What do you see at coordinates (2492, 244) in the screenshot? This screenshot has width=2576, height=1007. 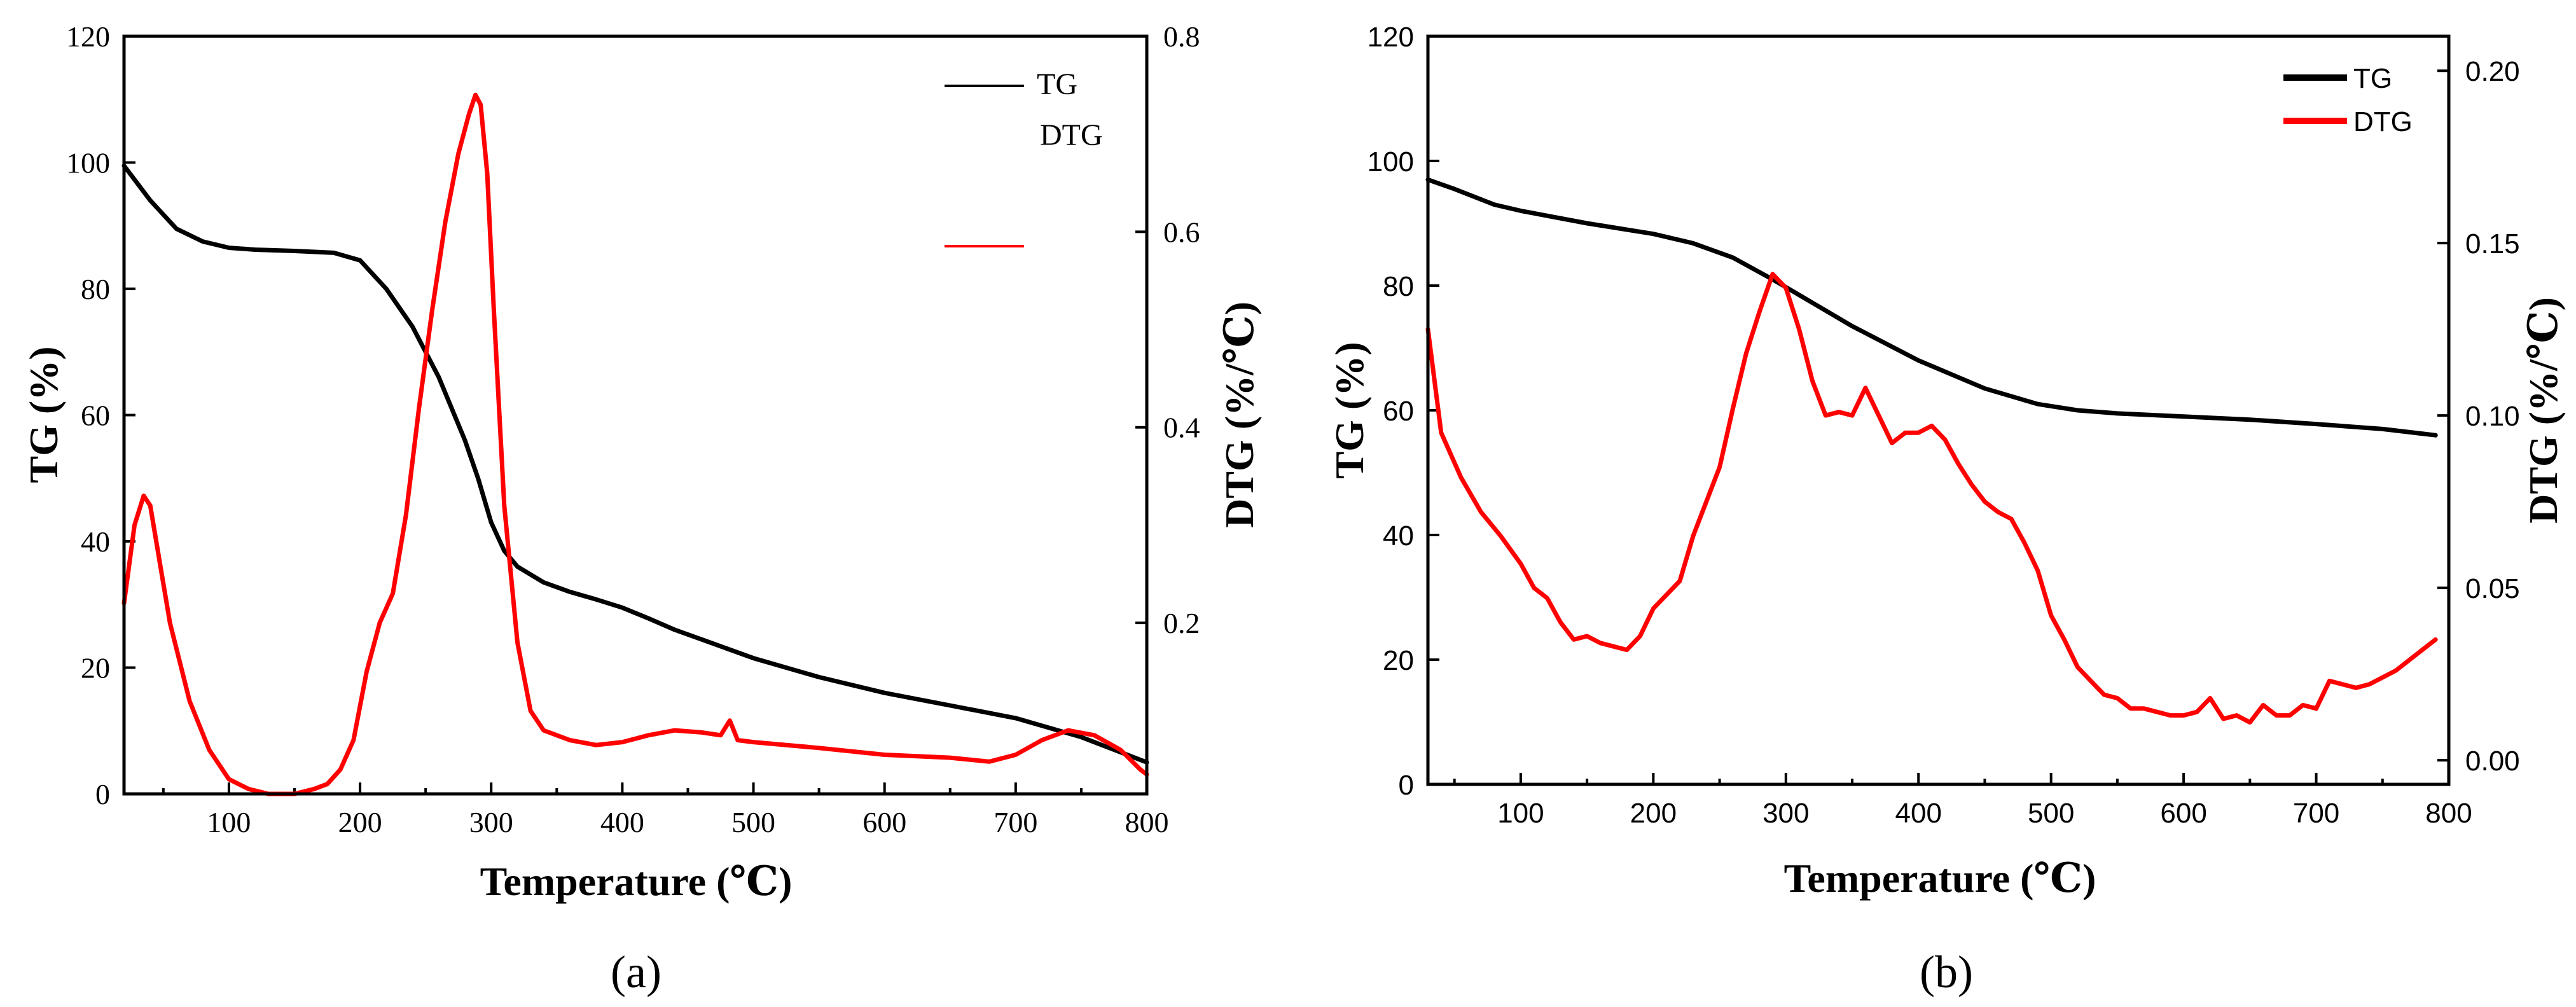 I see `chart-b-y-right-tick-label: 0.15` at bounding box center [2492, 244].